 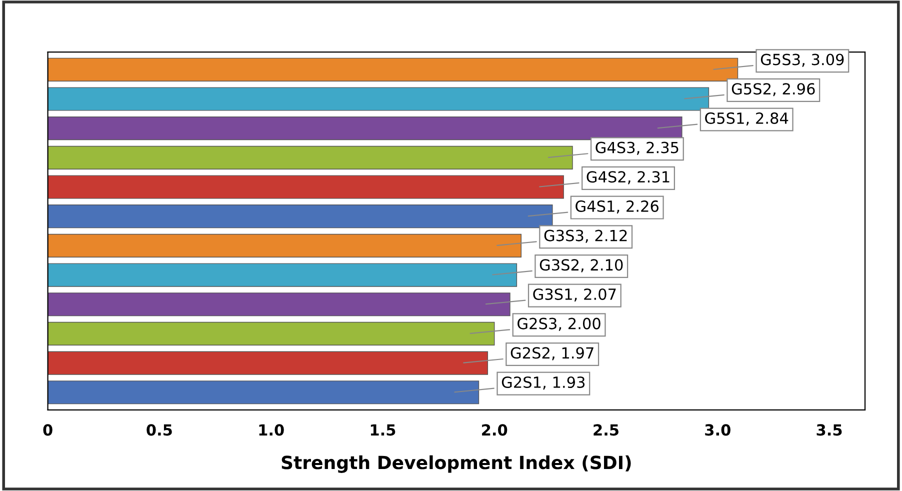 What do you see at coordinates (456, 464) in the screenshot?
I see `x-axis-title: Strength Development Index (SDI)` at bounding box center [456, 464].